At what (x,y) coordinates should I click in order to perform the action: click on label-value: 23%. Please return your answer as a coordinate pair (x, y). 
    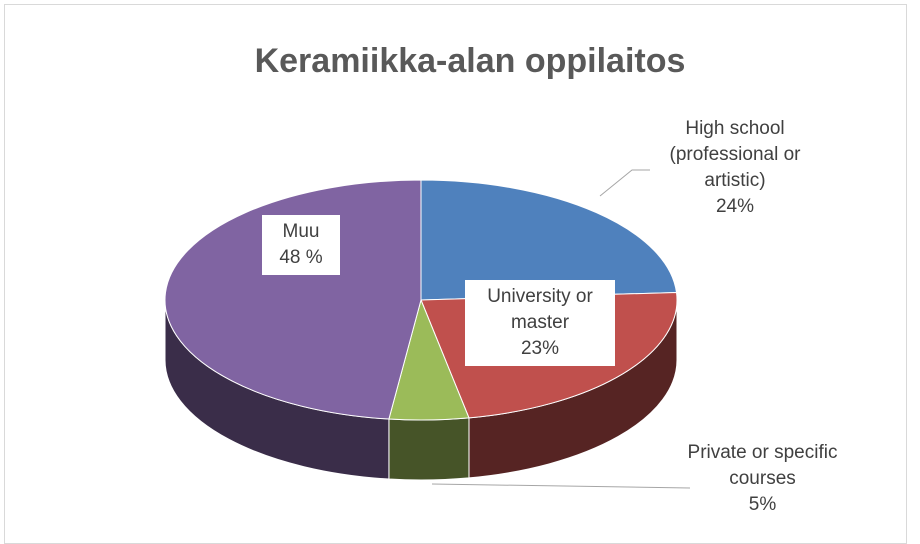
    Looking at the image, I should click on (540, 348).